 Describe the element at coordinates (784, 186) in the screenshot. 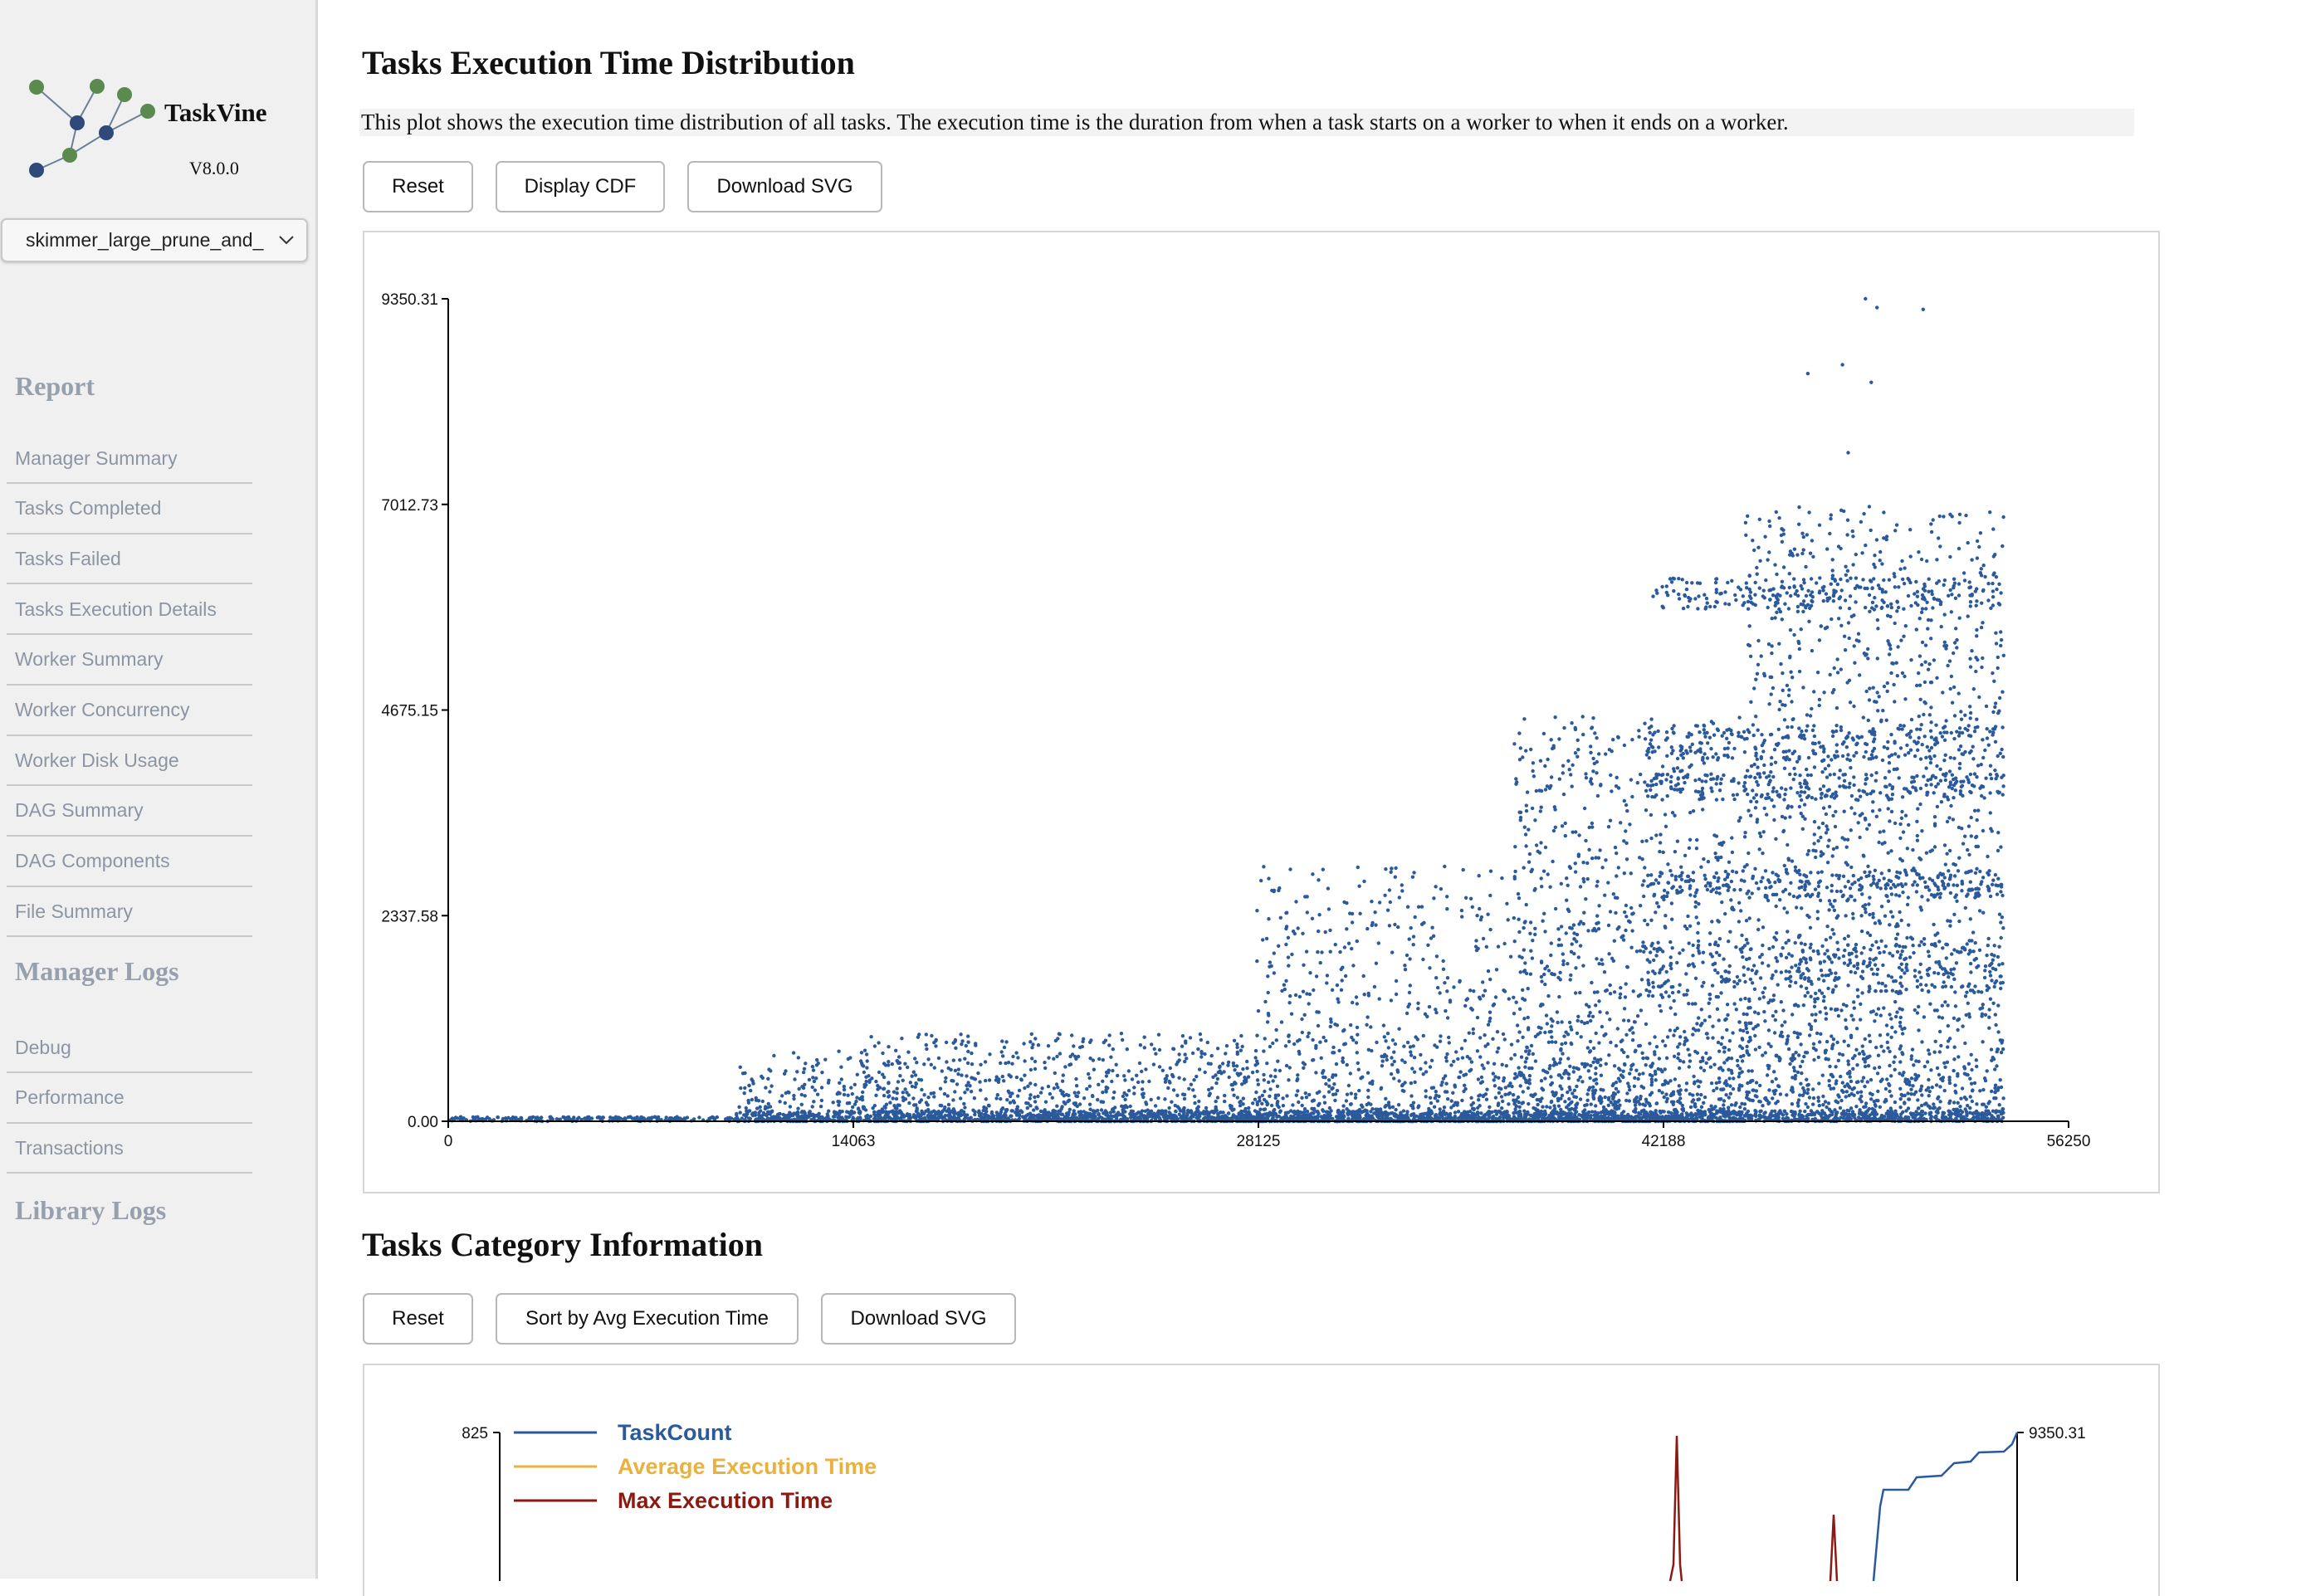

I see `download-svg-button: Download SVG` at that location.